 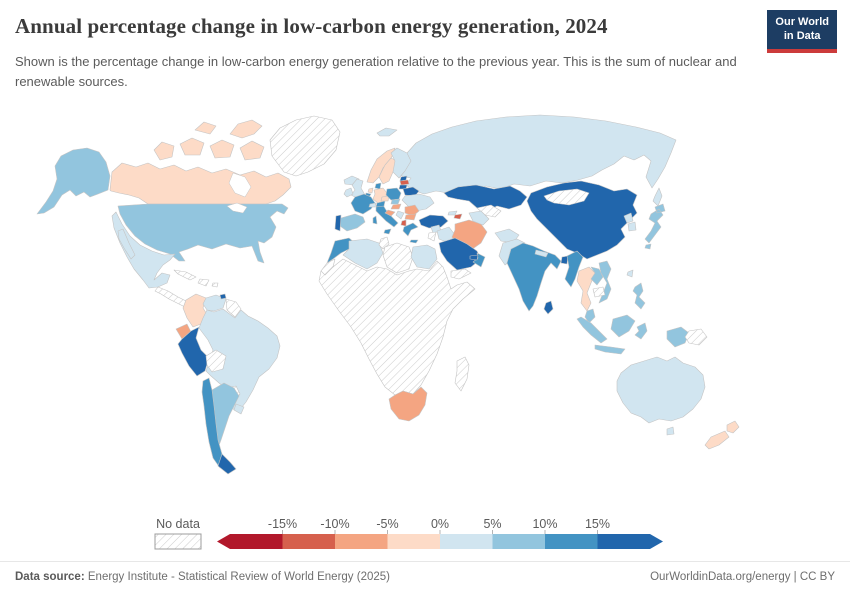 What do you see at coordinates (348, 192) in the screenshot?
I see `country-ireland` at bounding box center [348, 192].